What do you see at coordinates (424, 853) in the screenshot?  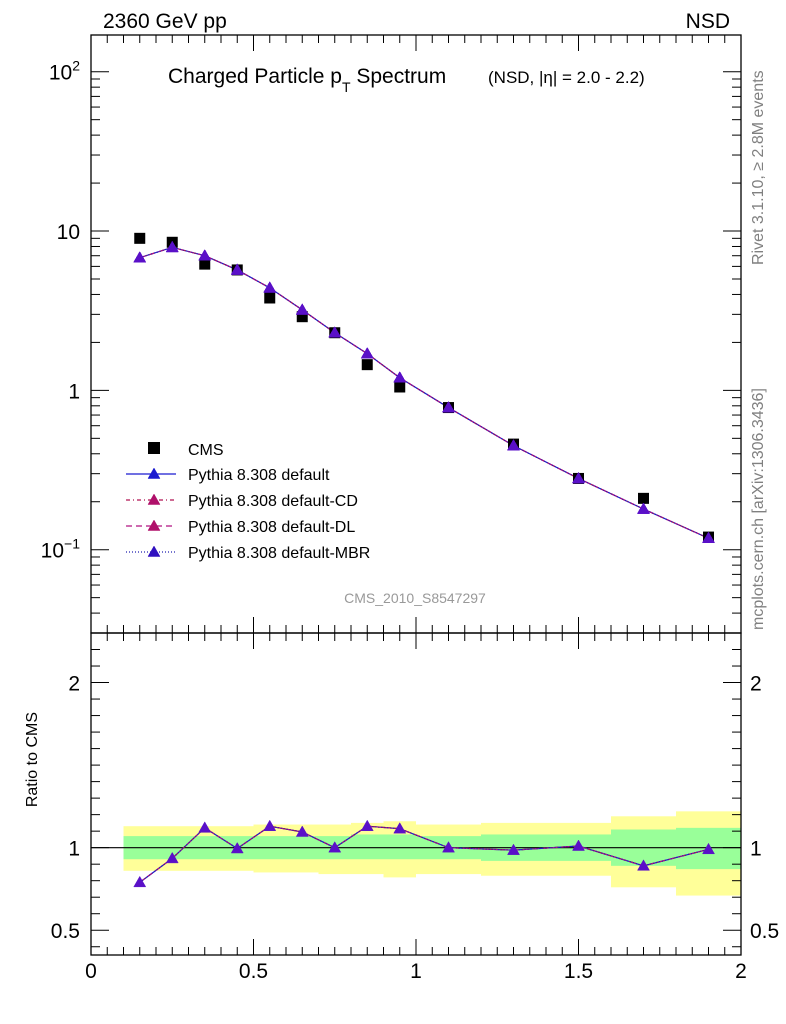 I see `ratio-panel-marks` at bounding box center [424, 853].